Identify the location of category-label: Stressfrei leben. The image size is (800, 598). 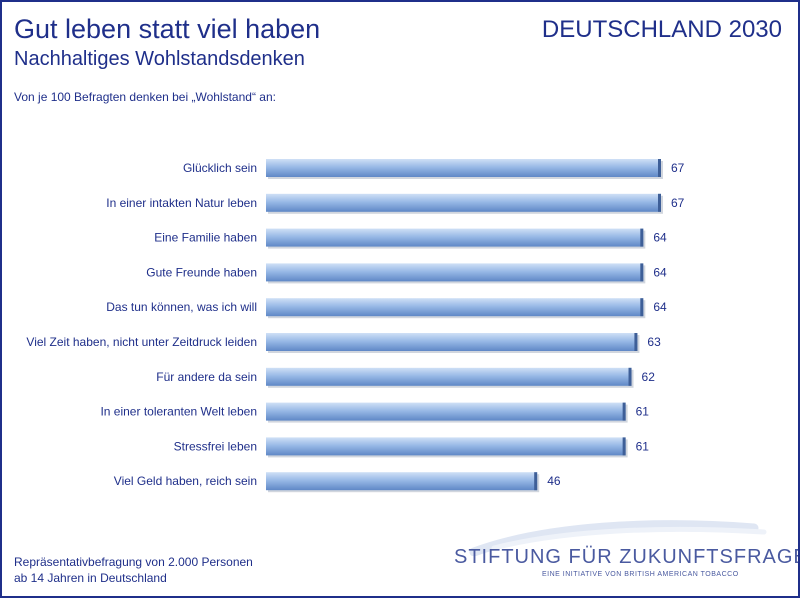
(215, 446).